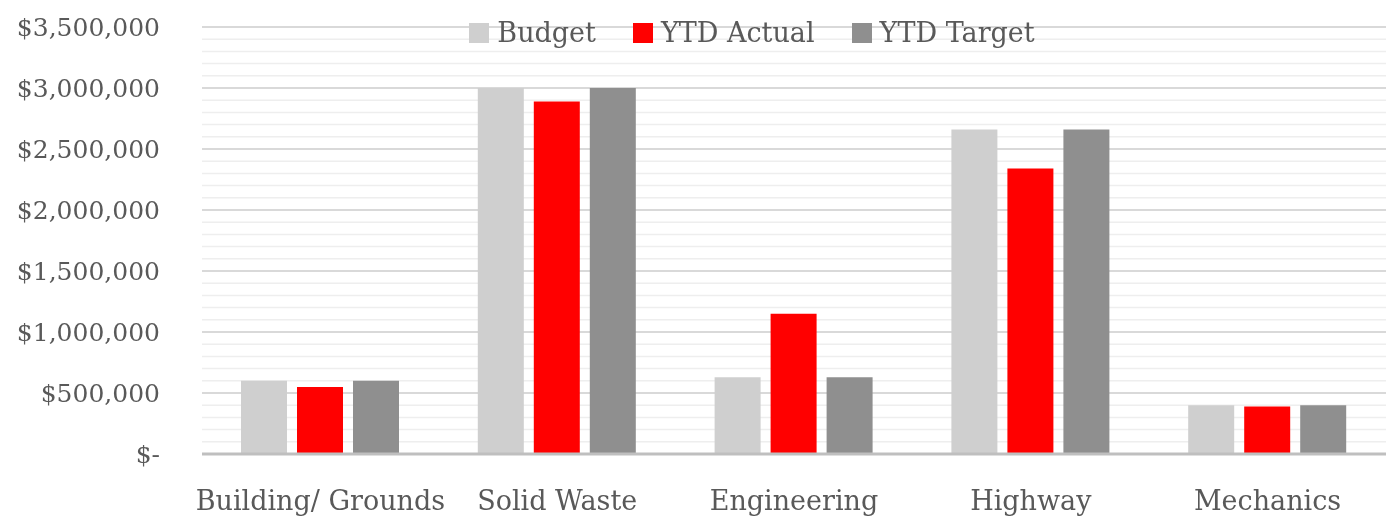 Image resolution: width=1394 pixels, height=518 pixels. What do you see at coordinates (147, 454) in the screenshot?
I see `y-tick-label: $-` at bounding box center [147, 454].